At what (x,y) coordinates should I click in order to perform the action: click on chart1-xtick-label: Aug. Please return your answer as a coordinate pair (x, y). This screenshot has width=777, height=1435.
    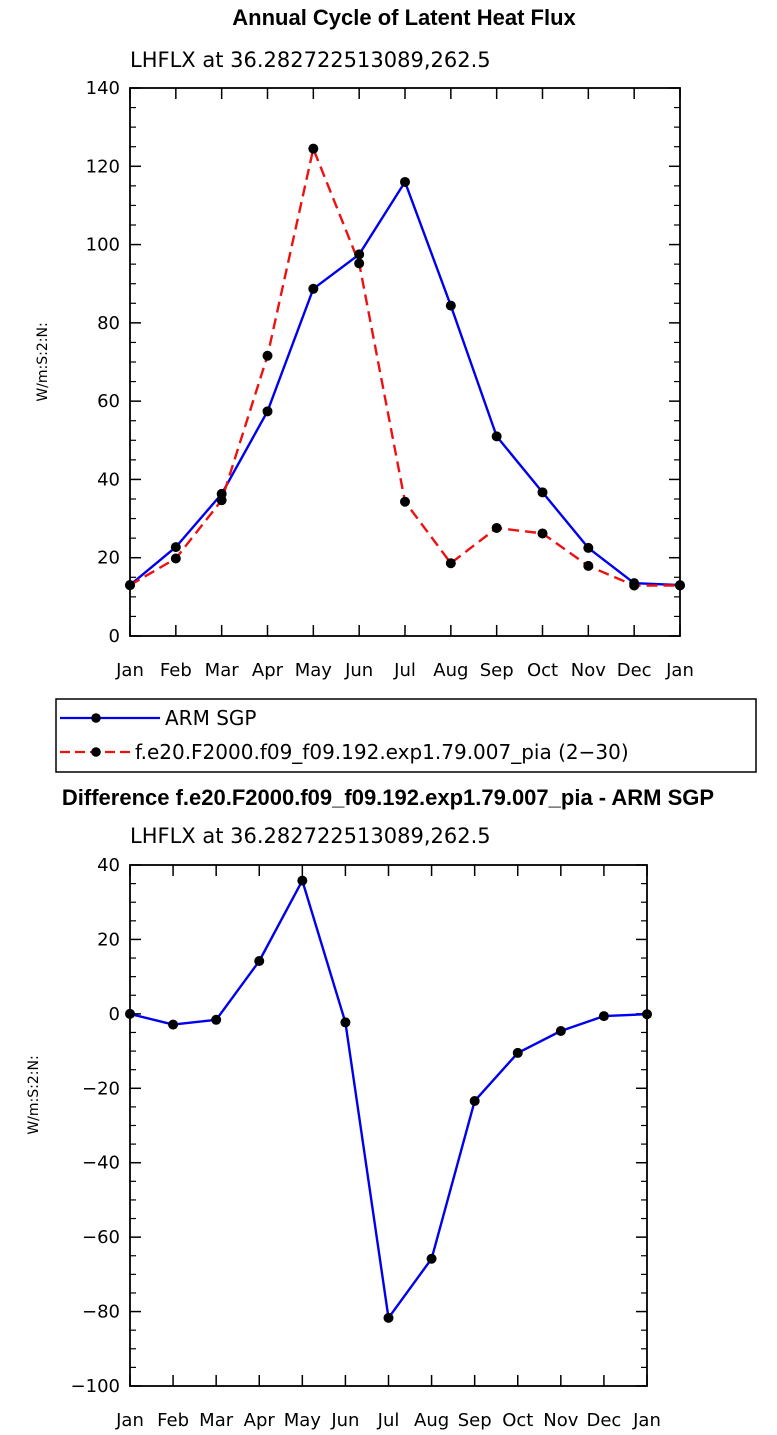
    Looking at the image, I should click on (450, 670).